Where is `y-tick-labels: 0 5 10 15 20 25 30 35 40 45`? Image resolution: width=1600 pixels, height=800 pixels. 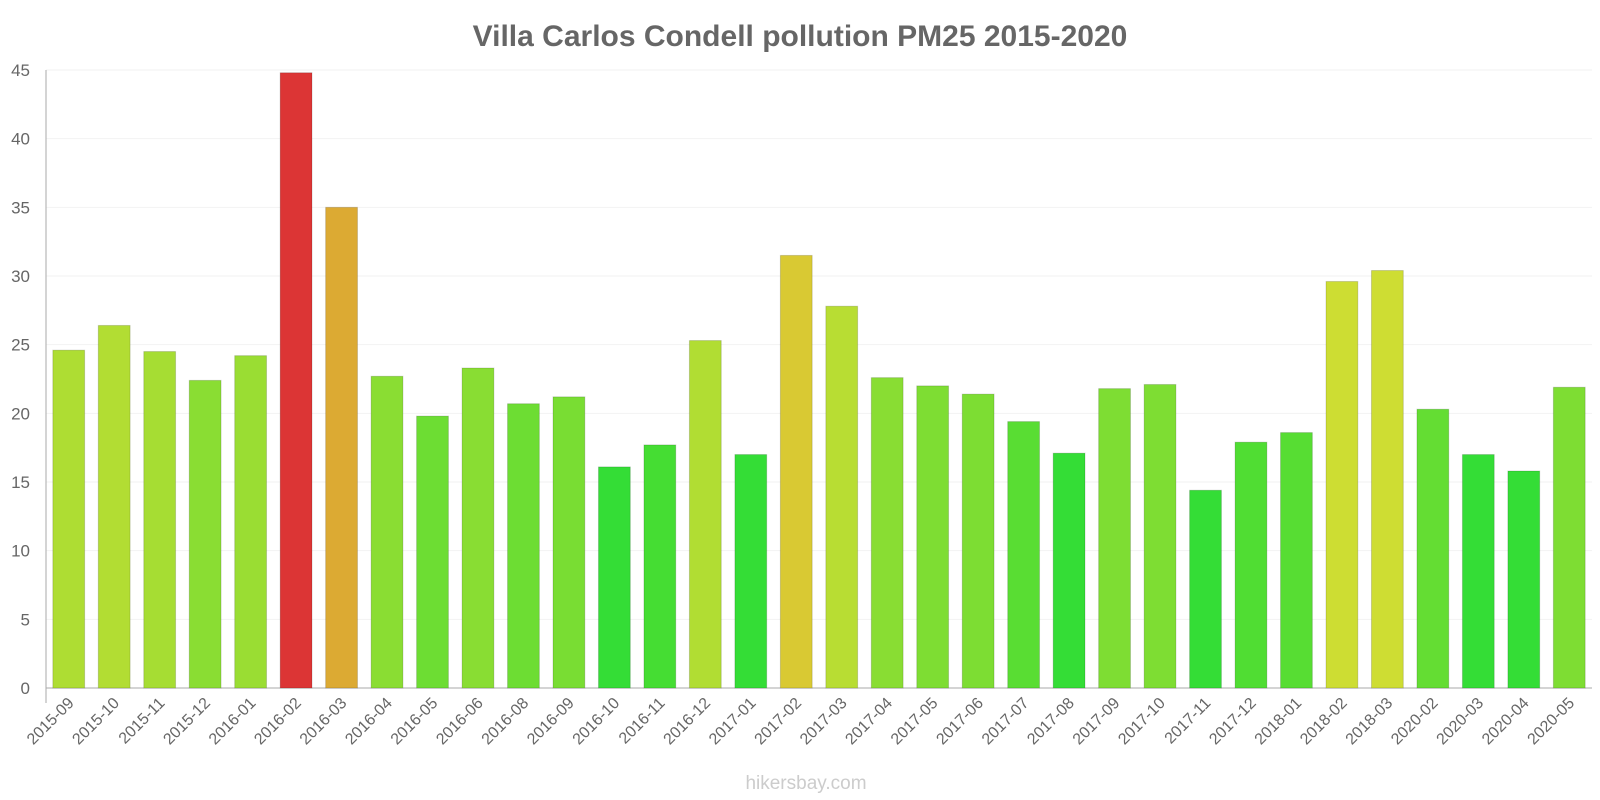
y-tick-labels: 0 5 10 15 20 25 30 35 40 45 is located at coordinates (20, 379).